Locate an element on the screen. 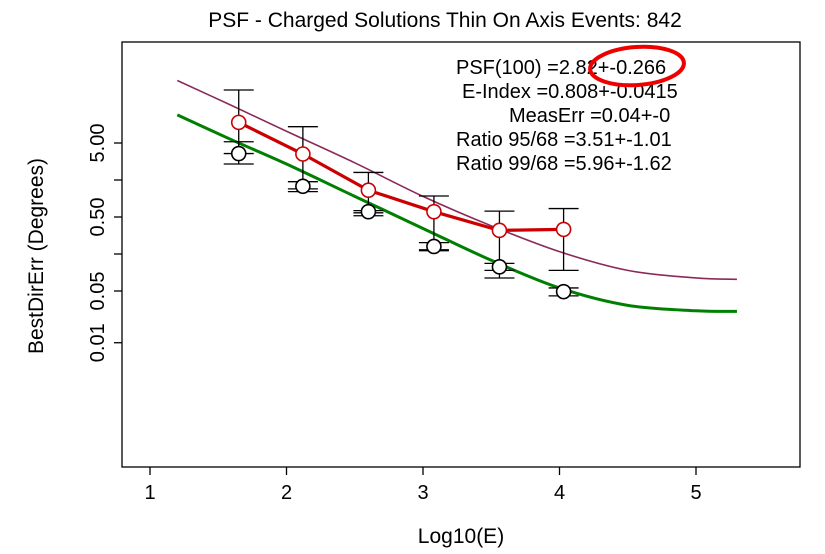 The height and width of the screenshot is (554, 825). fit-parameter-line: Ratio 99/68 =5.96+-1.62 is located at coordinates (564, 164).